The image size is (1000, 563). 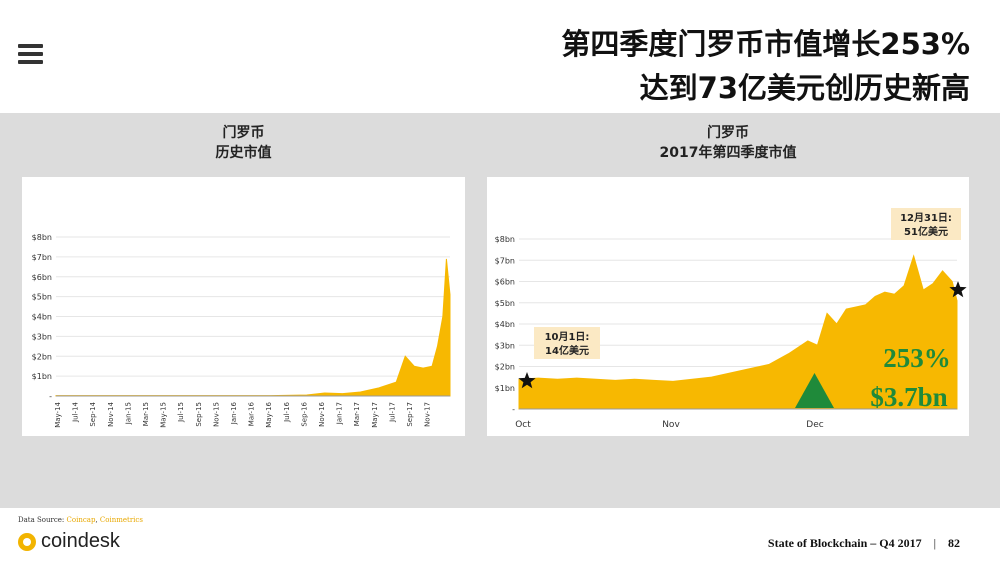 I want to click on left-chart-title-line1: 门罗币, so click(x=243, y=133).